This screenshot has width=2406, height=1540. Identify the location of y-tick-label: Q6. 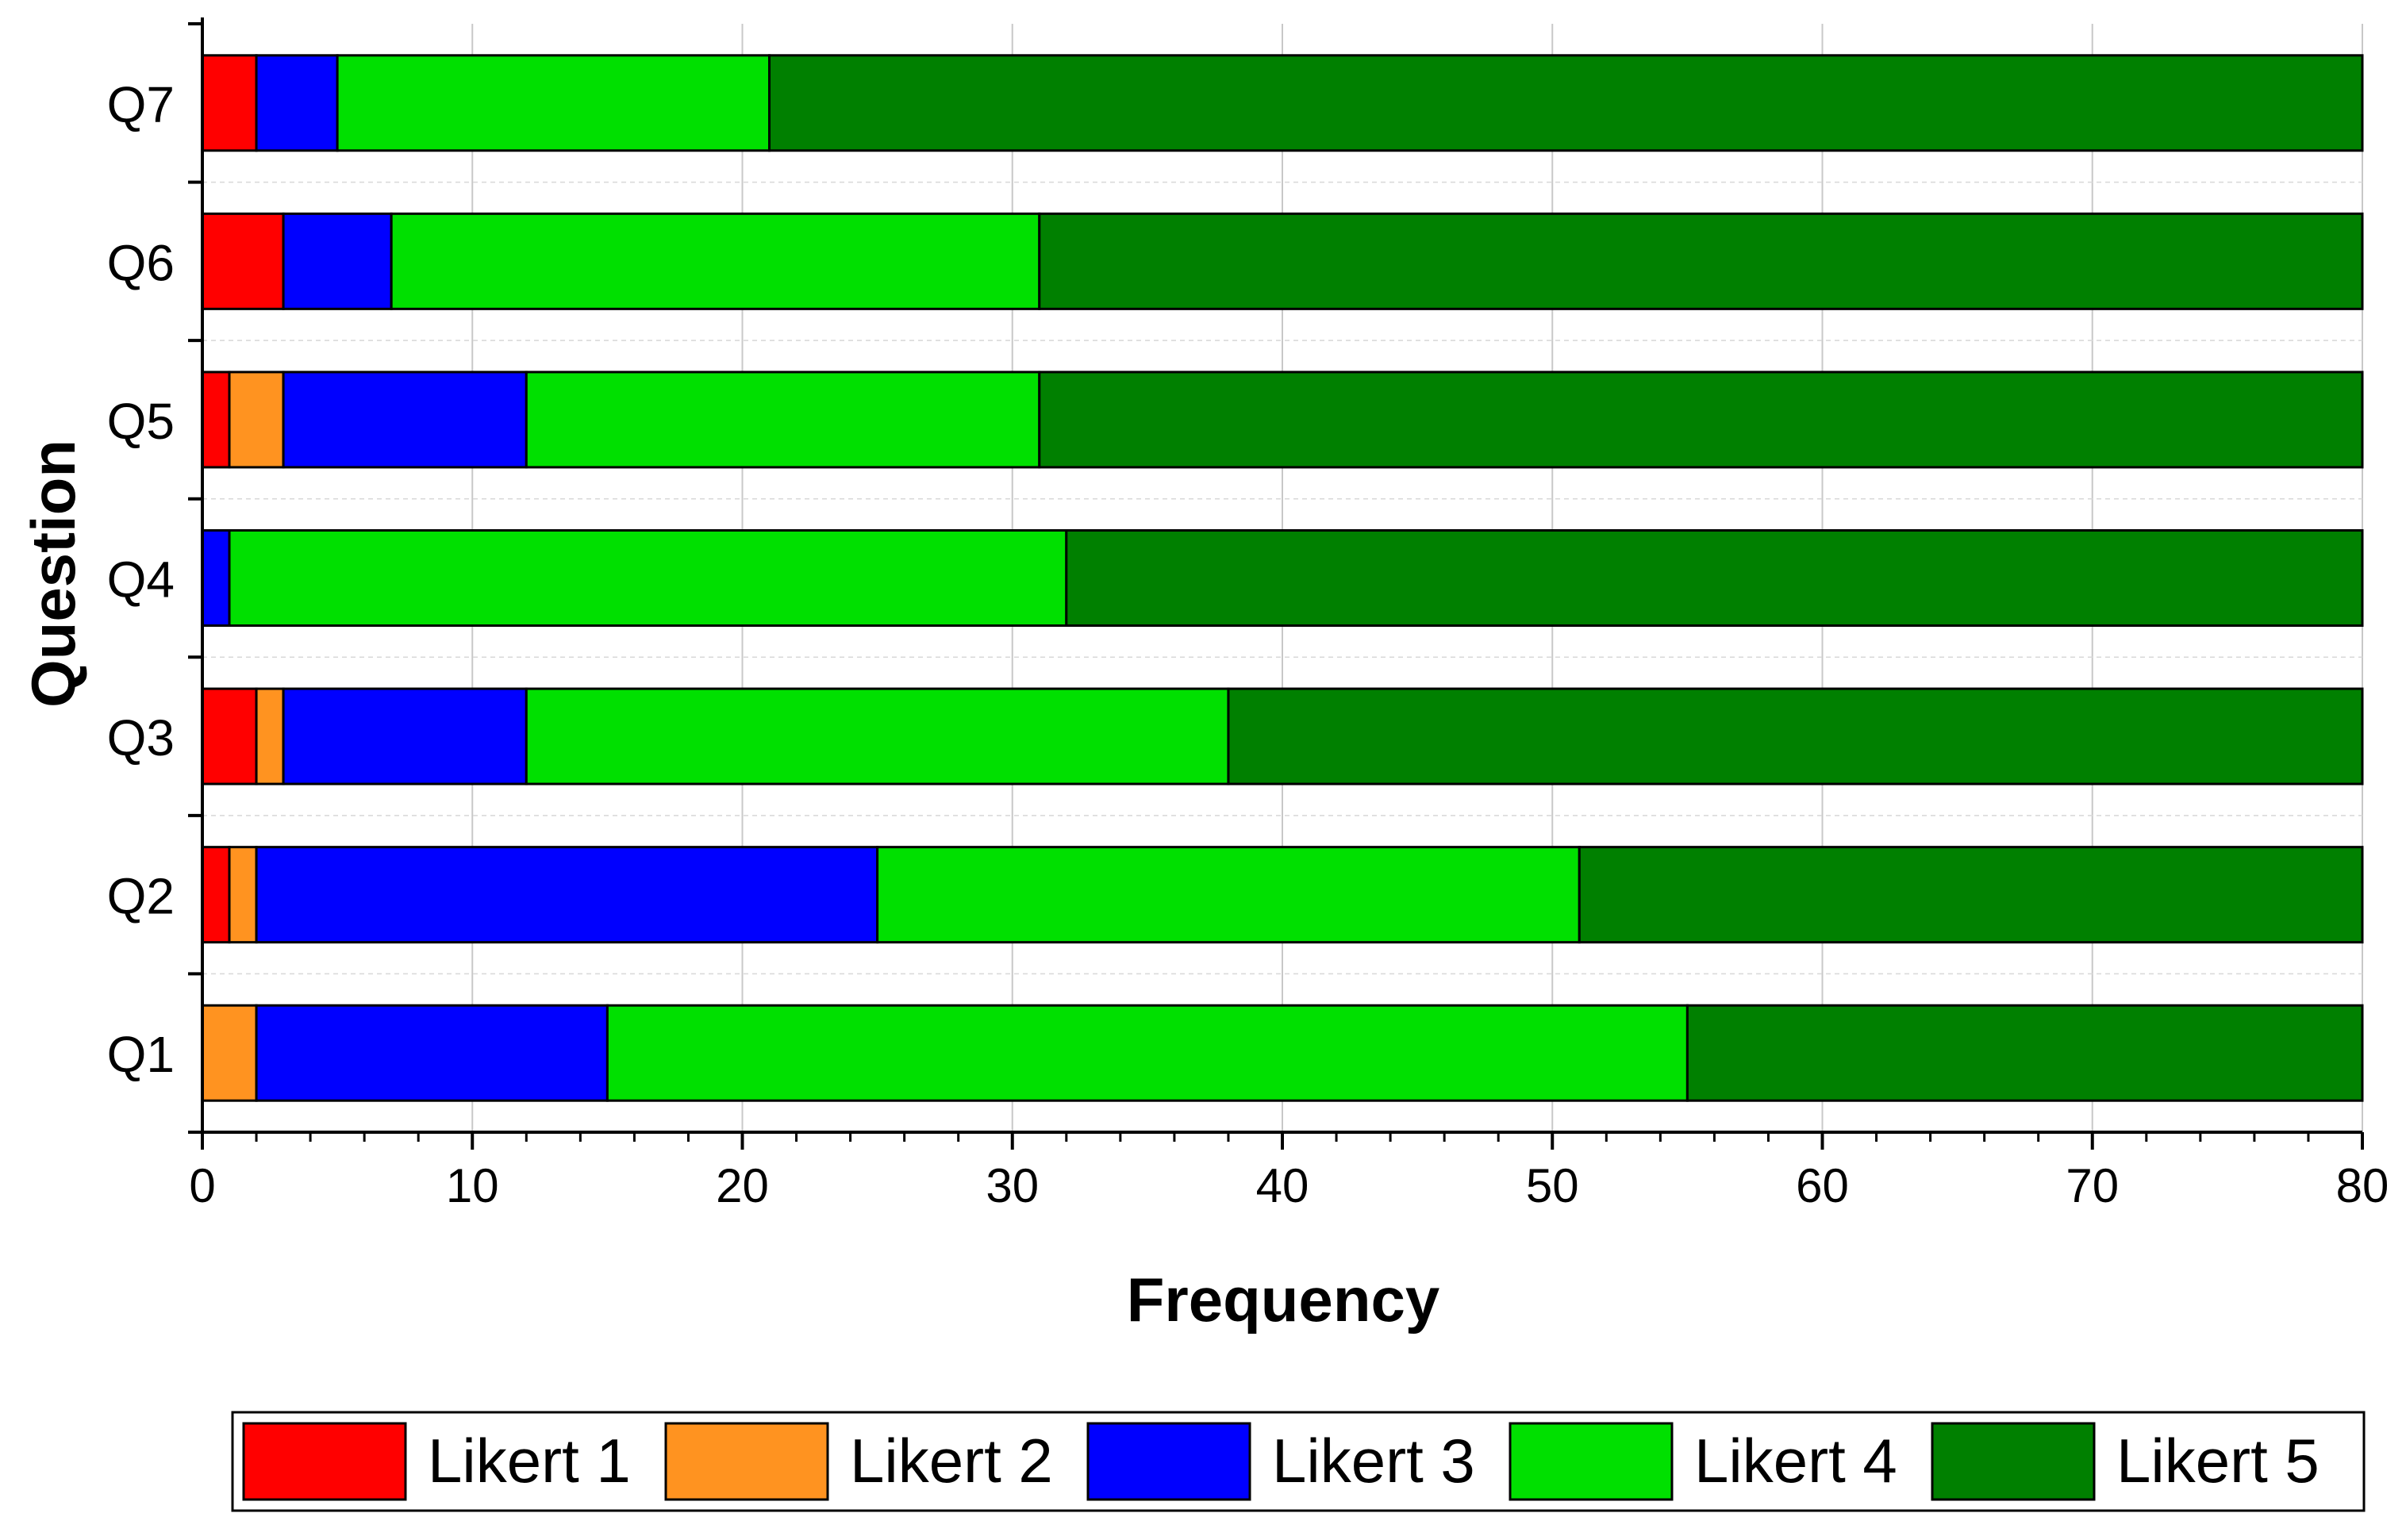
(141, 263).